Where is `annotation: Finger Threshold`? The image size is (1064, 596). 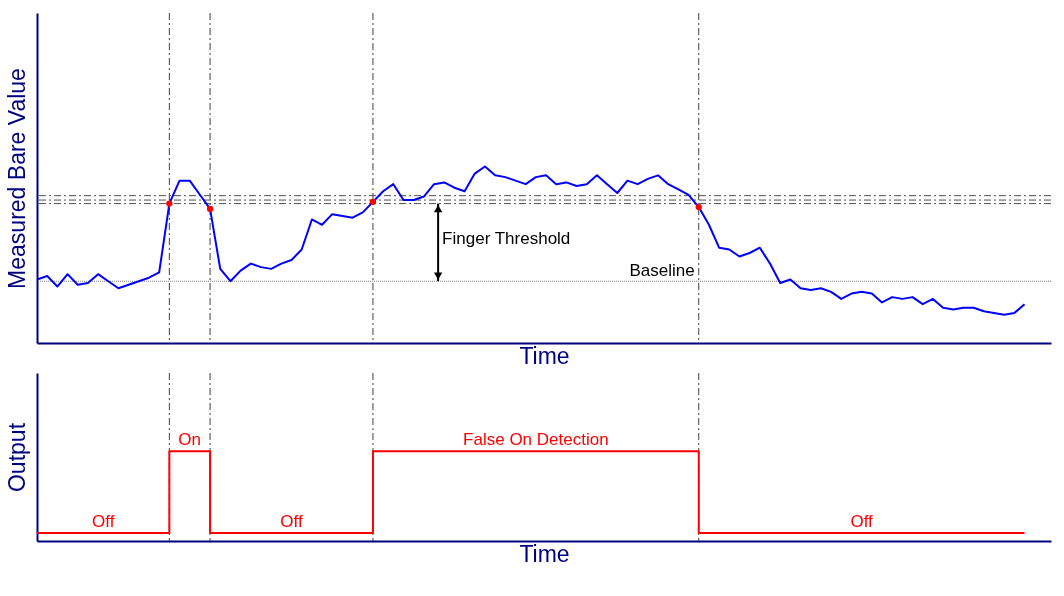 annotation: Finger Threshold is located at coordinates (506, 238).